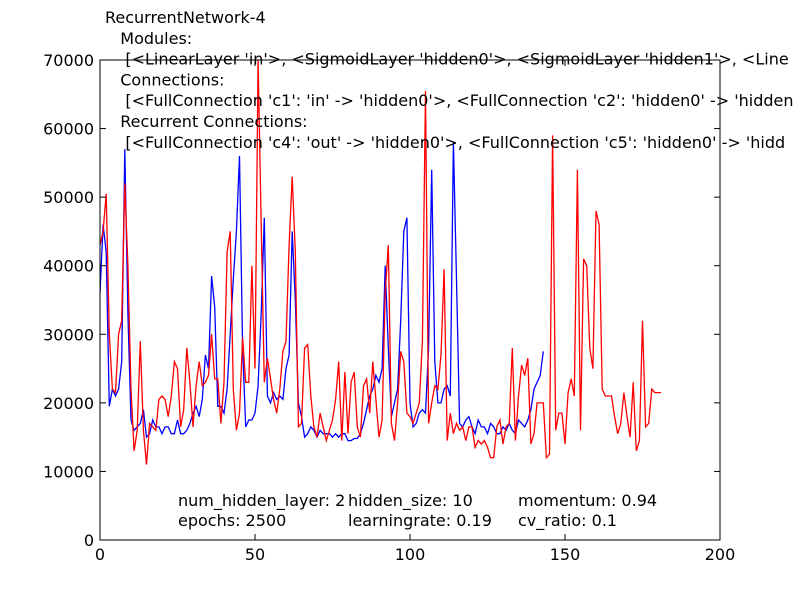 This screenshot has height=600, width=800. I want to click on param-momentum: momentum: 0.94, so click(587, 500).